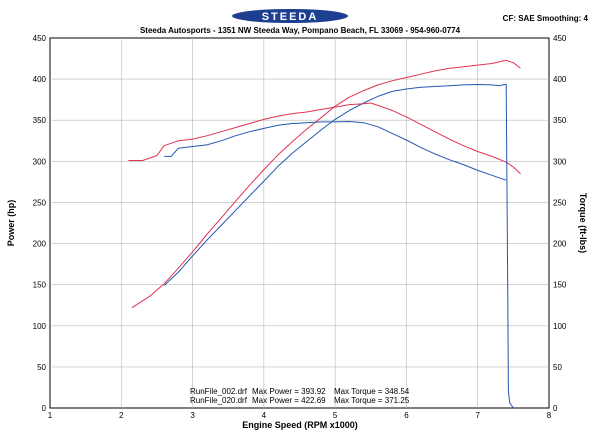 The image size is (600, 433). Describe the element at coordinates (40, 38) in the screenshot. I see `y-tick-label-left: 450` at that location.